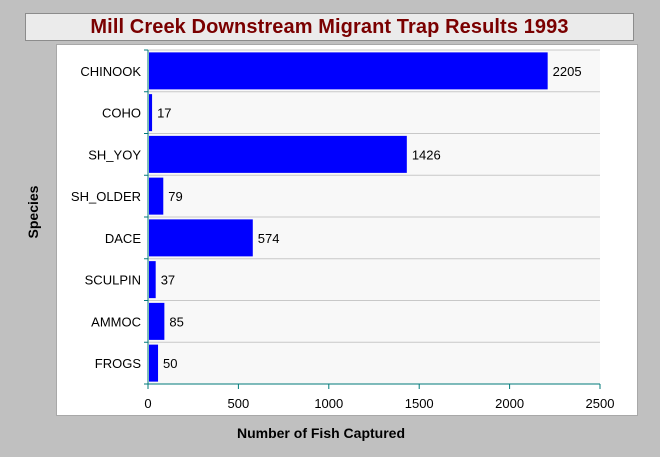 This screenshot has width=660, height=457. I want to click on data-label: 50, so click(170, 363).